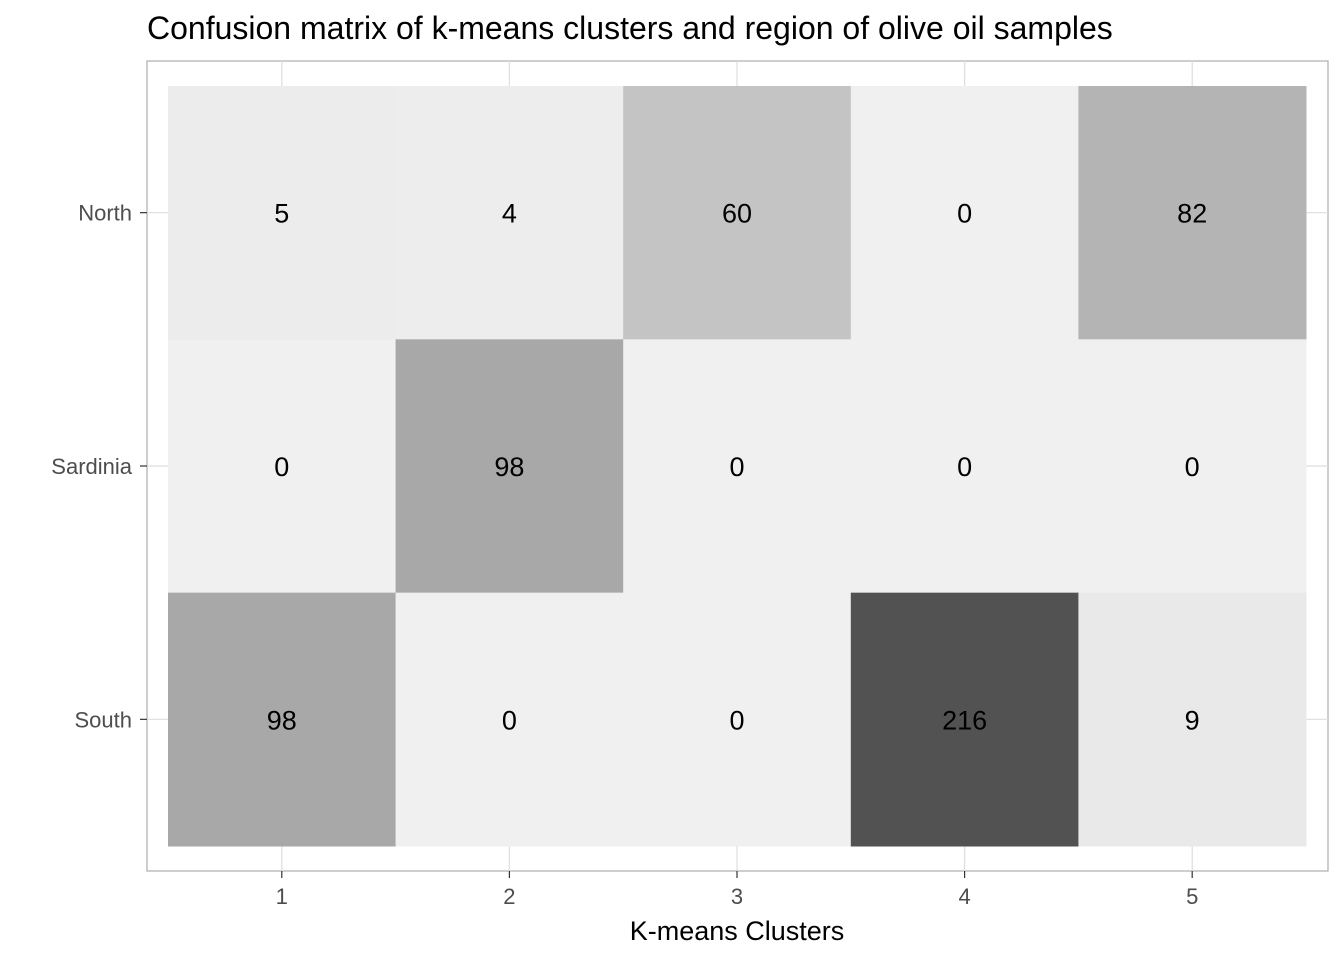 This screenshot has height=960, width=1344. Describe the element at coordinates (737, 931) in the screenshot. I see `x-axis-title: K-means Clusters` at that location.